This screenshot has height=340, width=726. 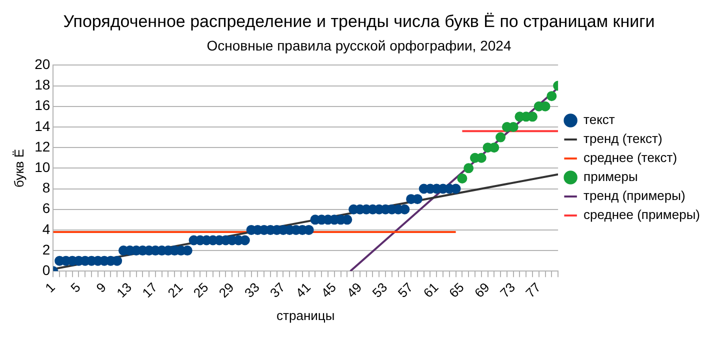 What do you see at coordinates (175, 290) in the screenshot?
I see `x-tick-label: 21` at bounding box center [175, 290].